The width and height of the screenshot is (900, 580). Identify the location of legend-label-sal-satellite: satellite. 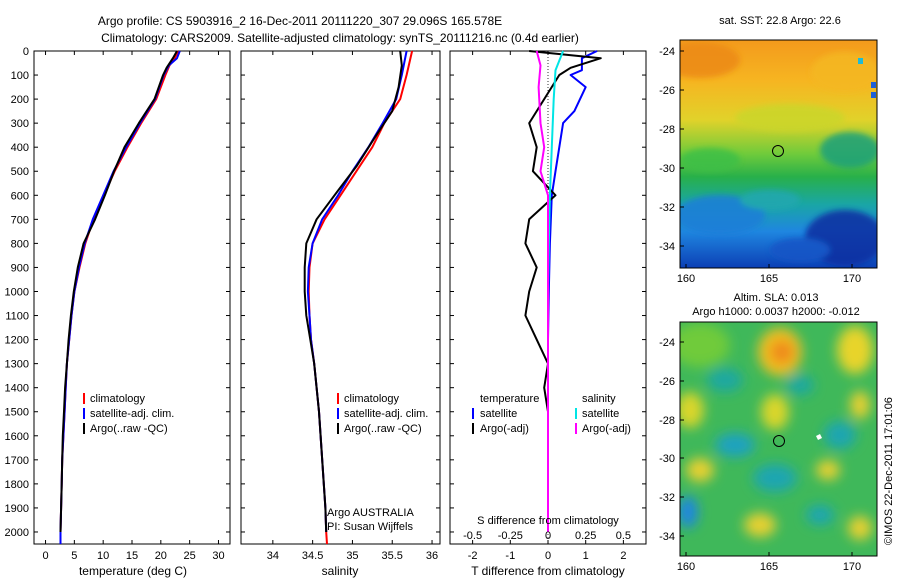
(600, 414).